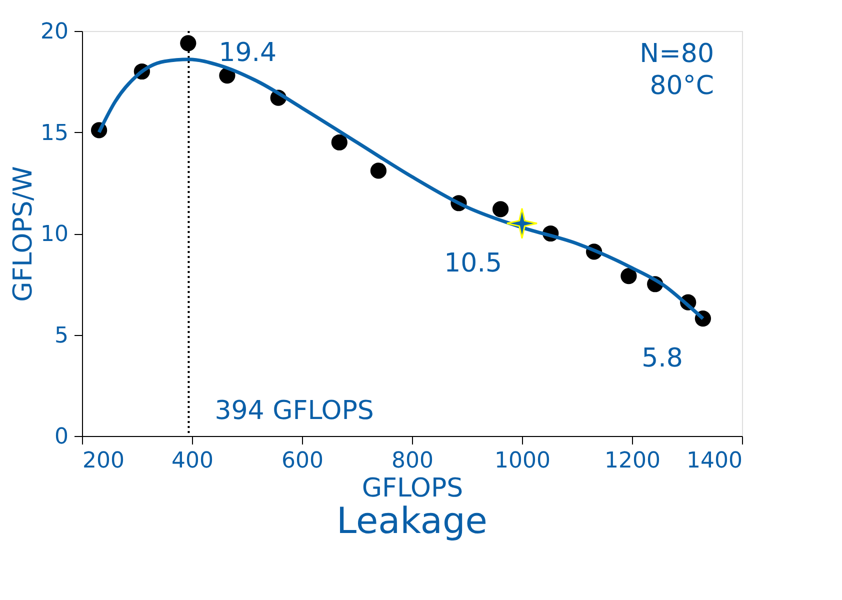  Describe the element at coordinates (682, 86) in the screenshot. I see `annotation: 80°C` at that location.